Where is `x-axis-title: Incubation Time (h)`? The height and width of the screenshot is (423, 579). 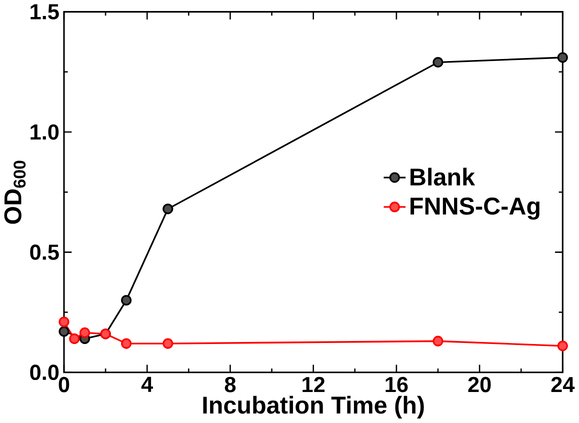 x-axis-title: Incubation Time (h) is located at coordinates (313, 407).